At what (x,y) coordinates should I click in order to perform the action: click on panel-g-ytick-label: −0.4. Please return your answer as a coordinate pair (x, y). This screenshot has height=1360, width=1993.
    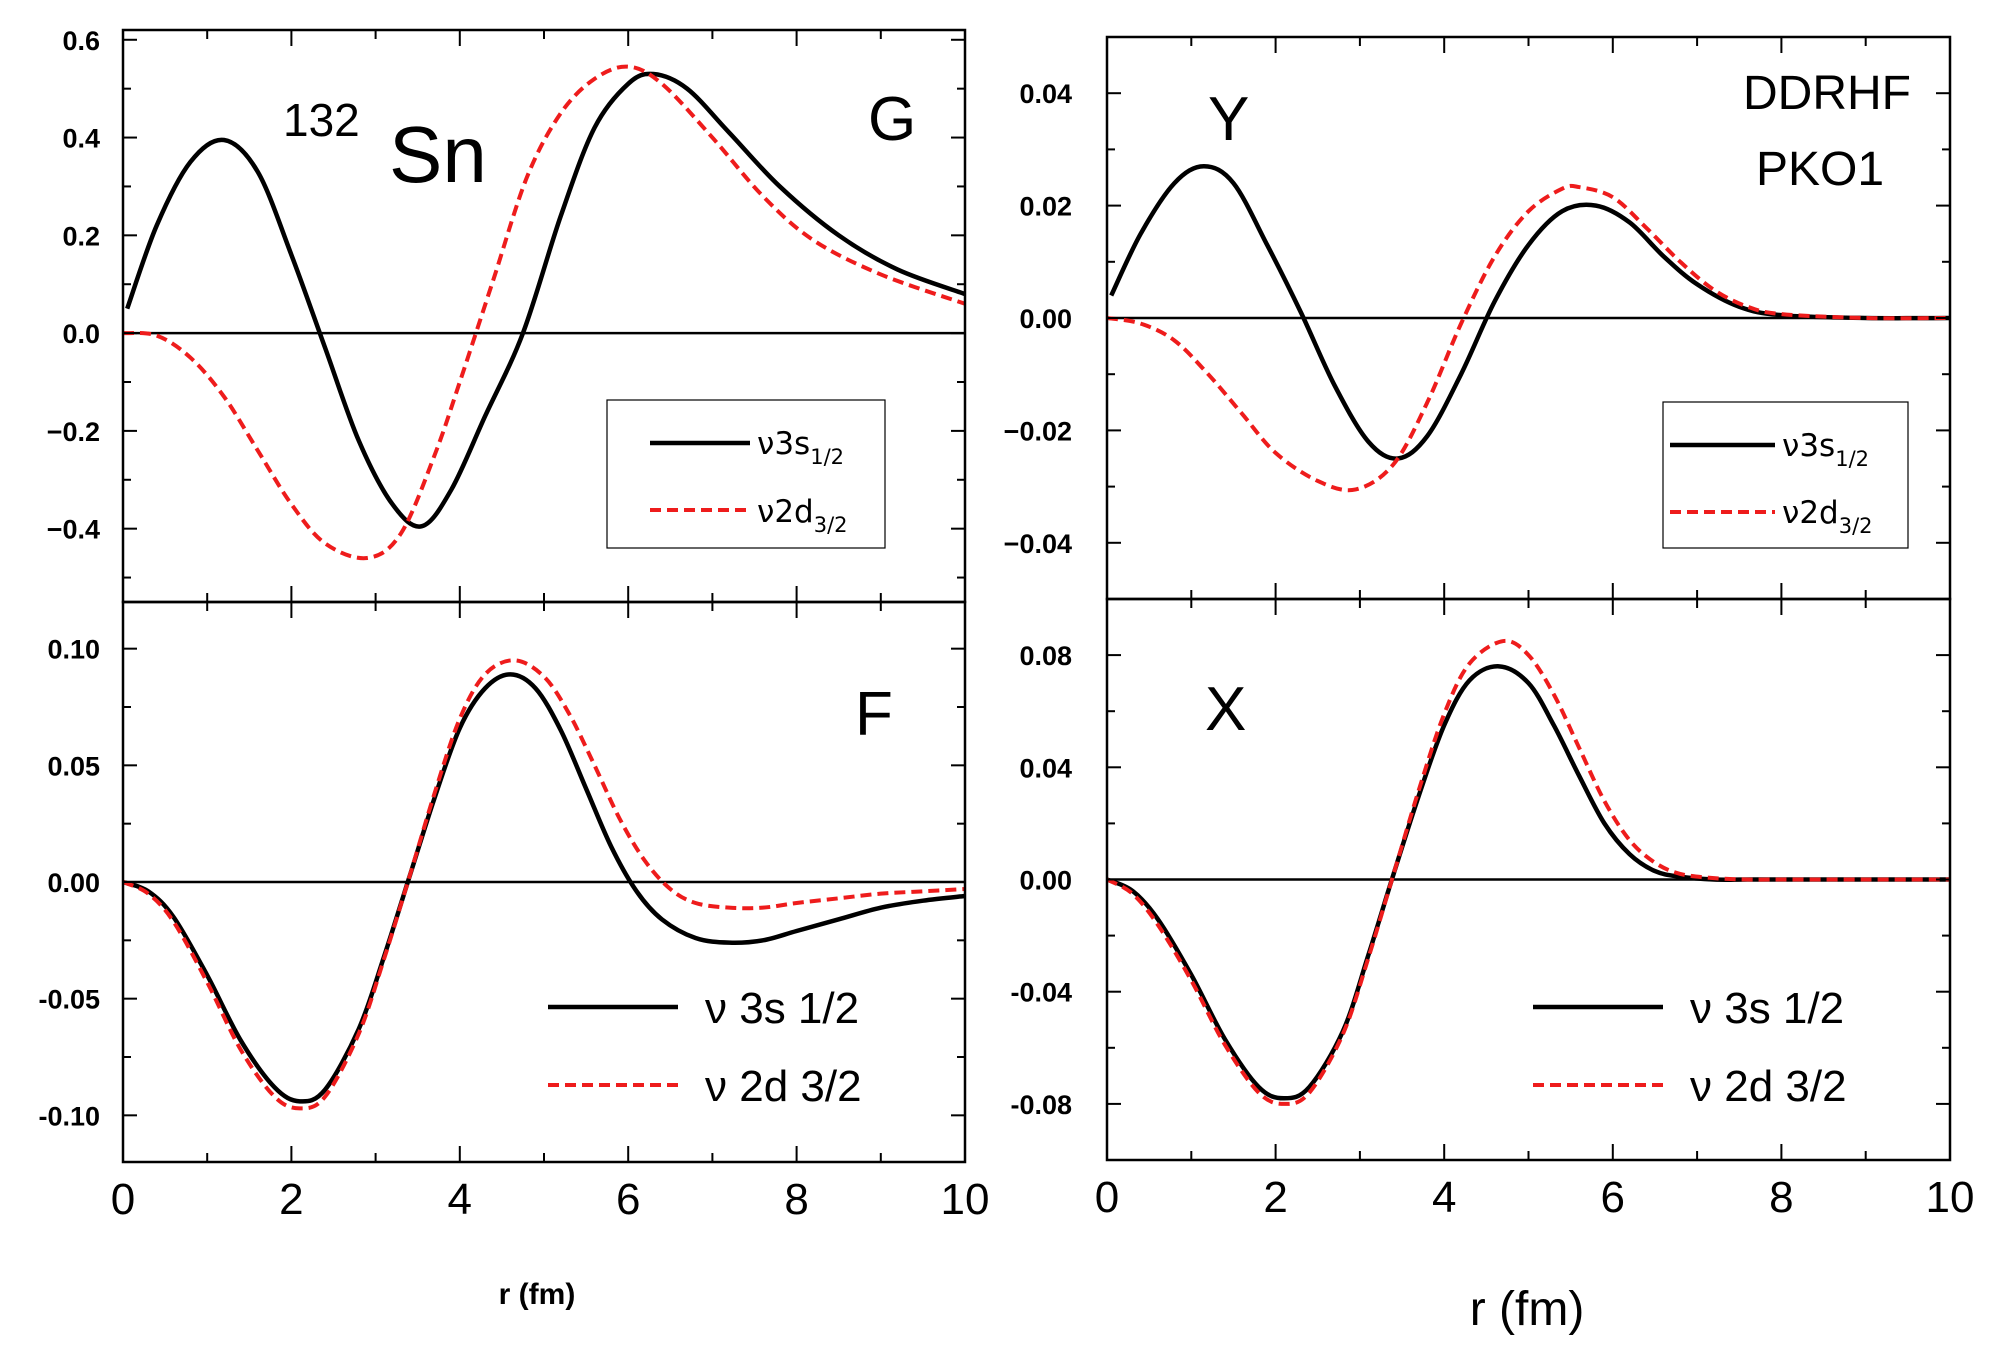
    Looking at the image, I should click on (73, 530).